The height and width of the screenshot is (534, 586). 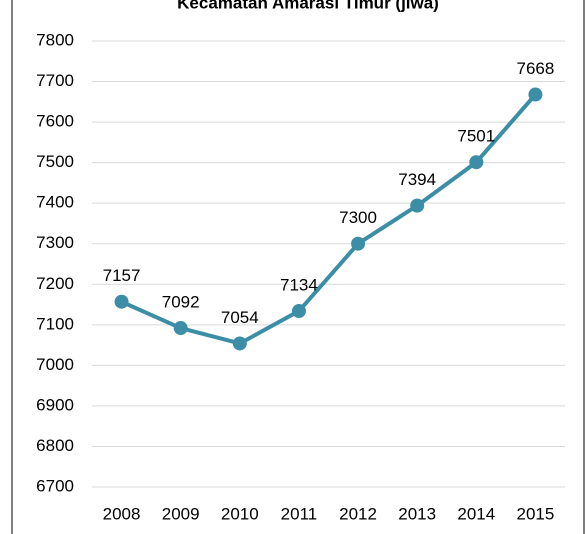 I want to click on x-tick-label: 2011, so click(x=299, y=513).